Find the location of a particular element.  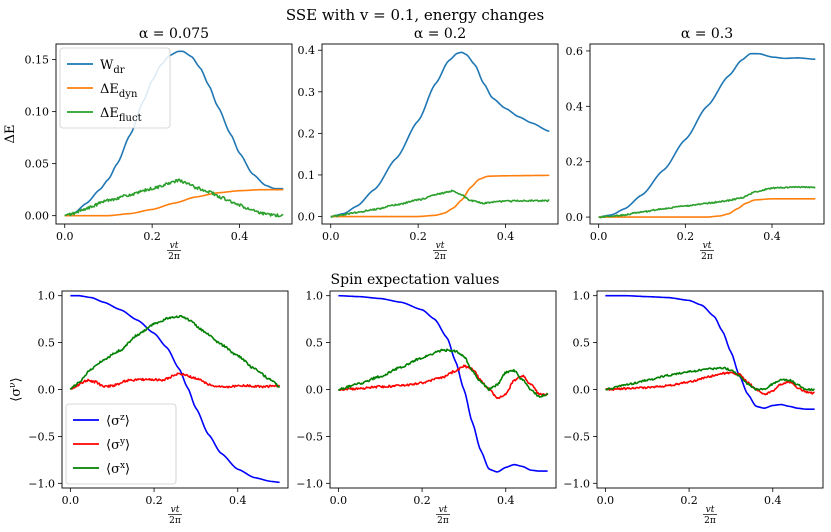

y-tick-label: 0.05 is located at coordinates (37, 164).